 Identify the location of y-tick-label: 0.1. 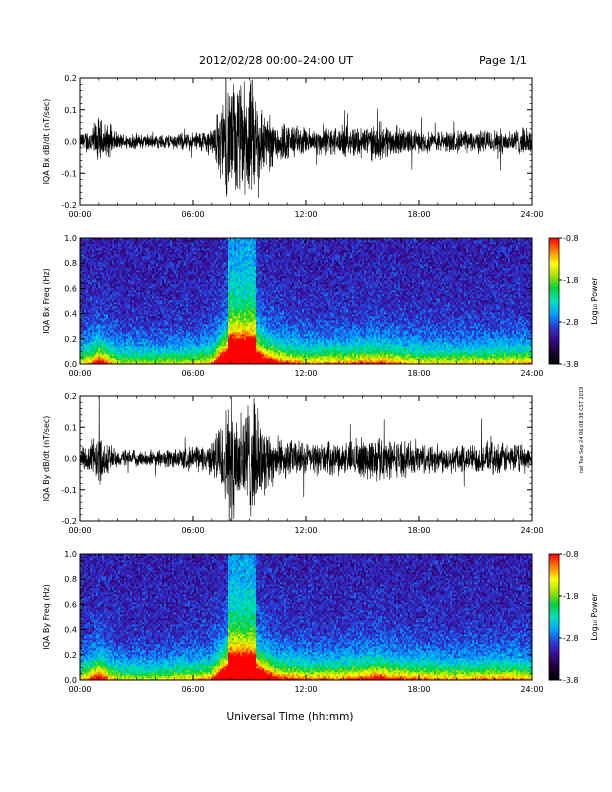
(70, 110).